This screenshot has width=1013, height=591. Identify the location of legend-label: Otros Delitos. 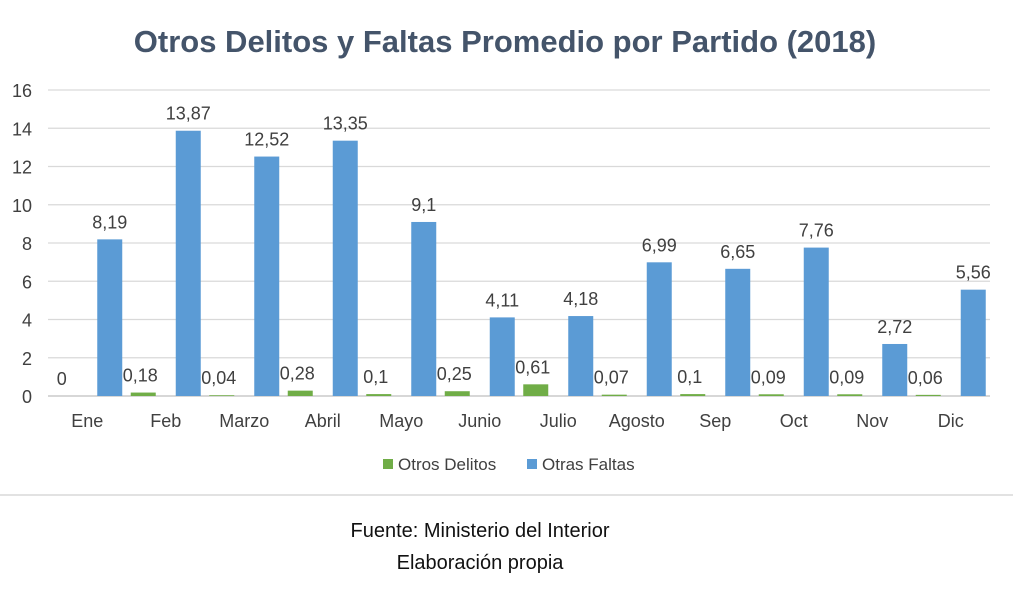
(447, 464).